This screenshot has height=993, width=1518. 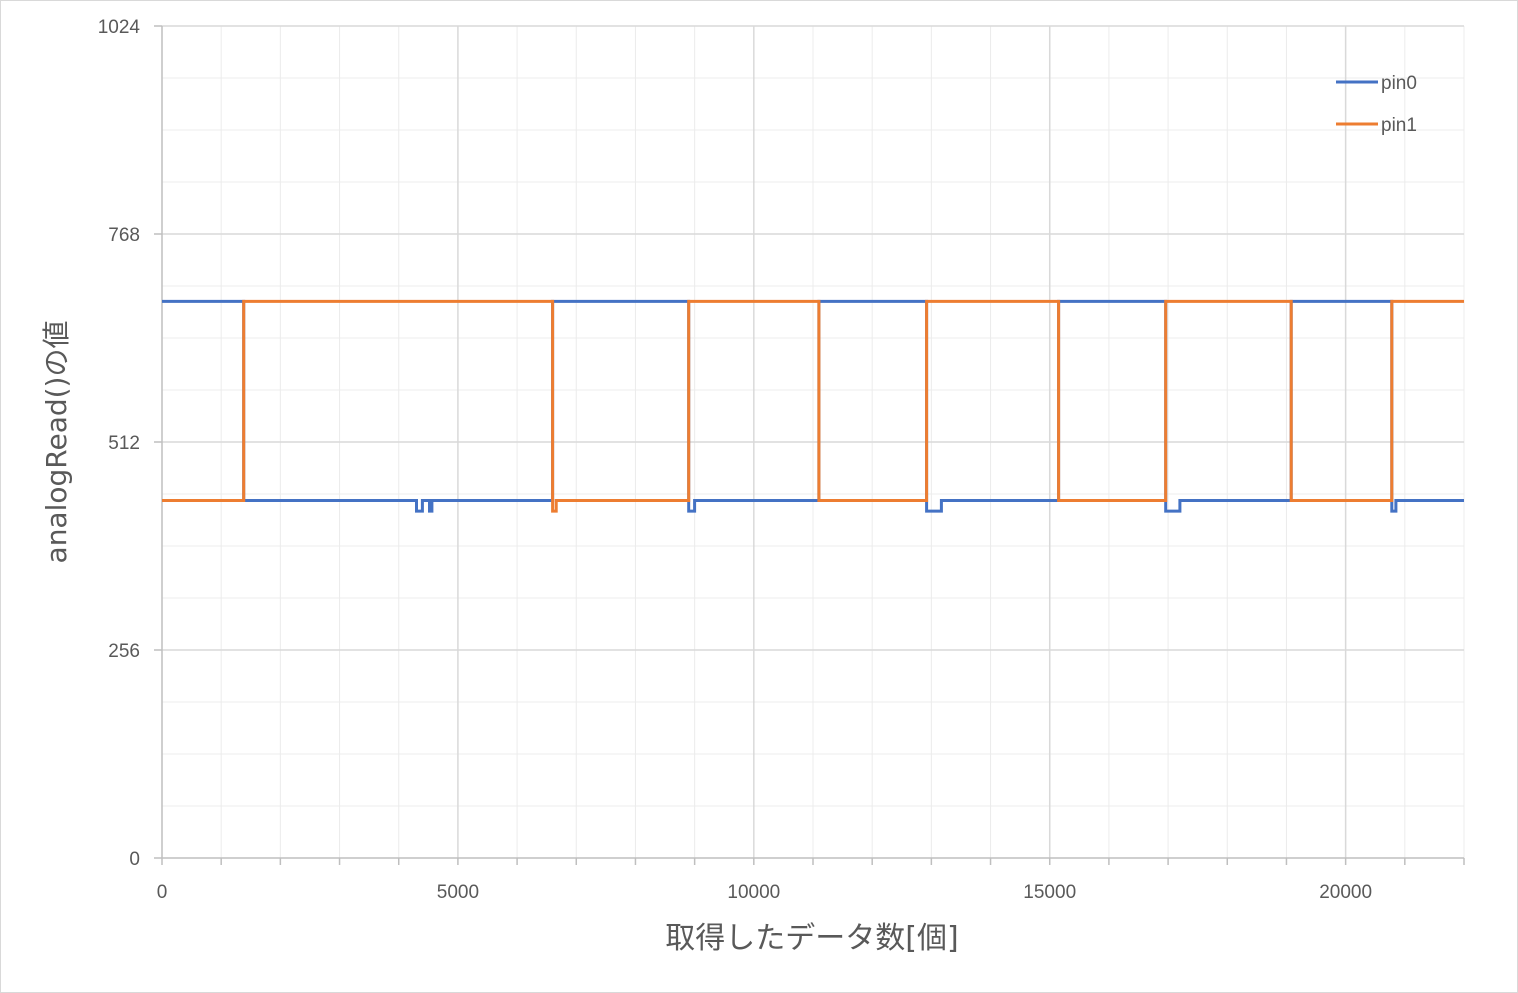 I want to click on y-tick-label: 0, so click(x=134, y=859).